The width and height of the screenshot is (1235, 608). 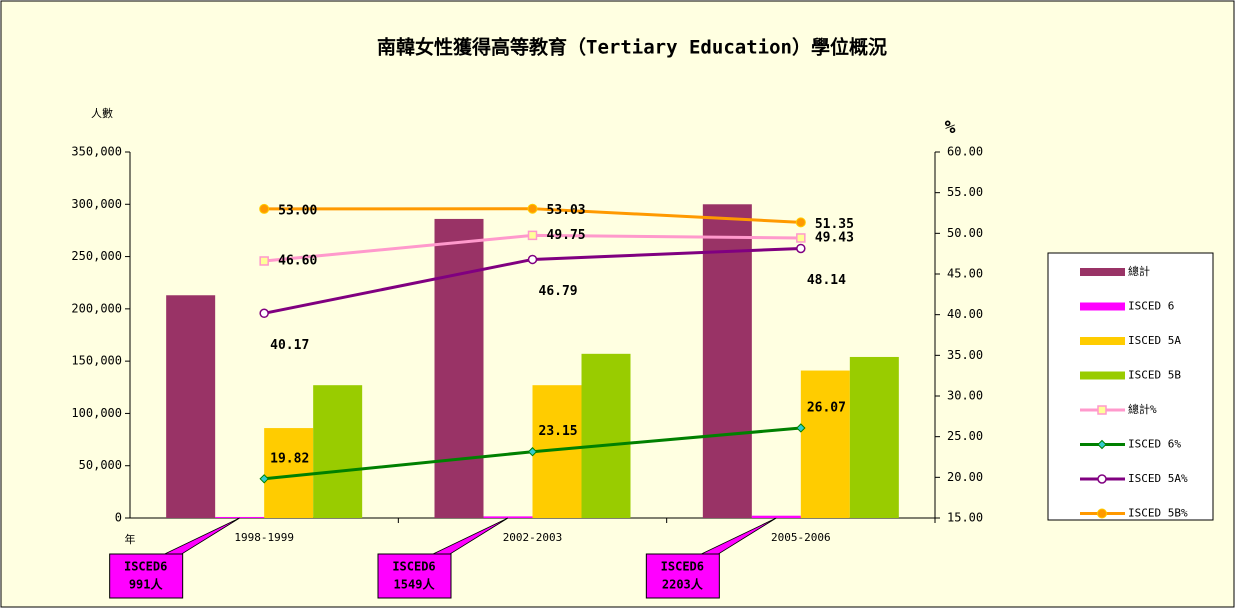 I want to click on legend-box, so click(x=1130, y=386).